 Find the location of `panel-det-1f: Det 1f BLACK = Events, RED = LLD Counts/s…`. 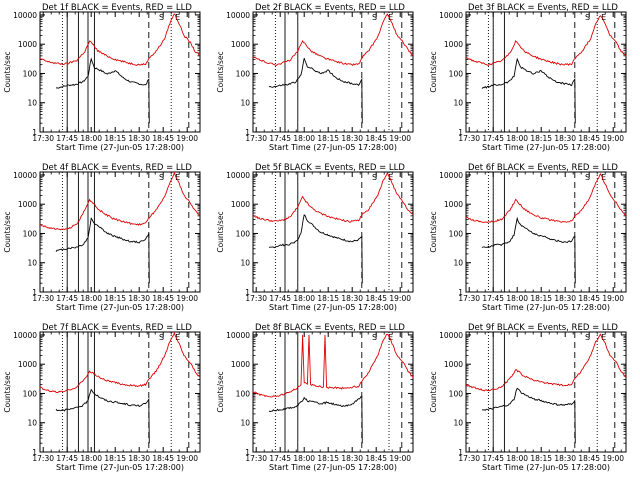

panel-det-1f: Det 1f BLACK = Events, RED = LLD Counts/s… is located at coordinates (102, 77).